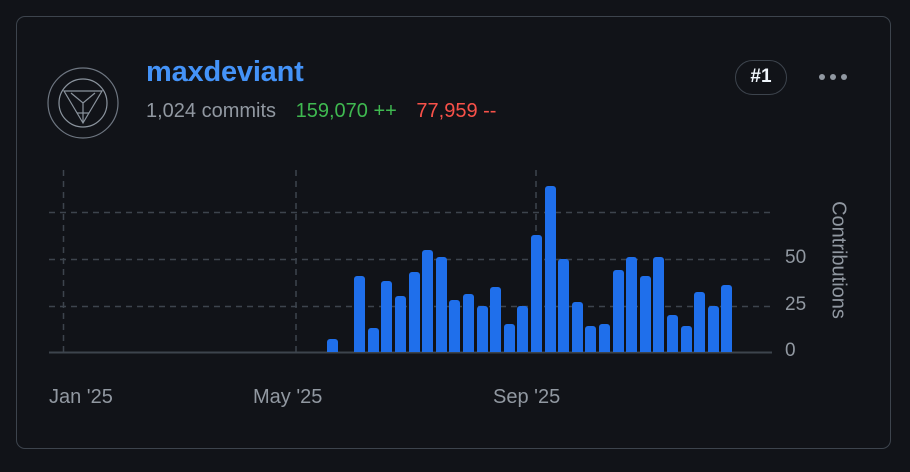 This screenshot has height=472, width=910. Describe the element at coordinates (81, 397) in the screenshot. I see `x-tick-jan: Jan '25` at that location.